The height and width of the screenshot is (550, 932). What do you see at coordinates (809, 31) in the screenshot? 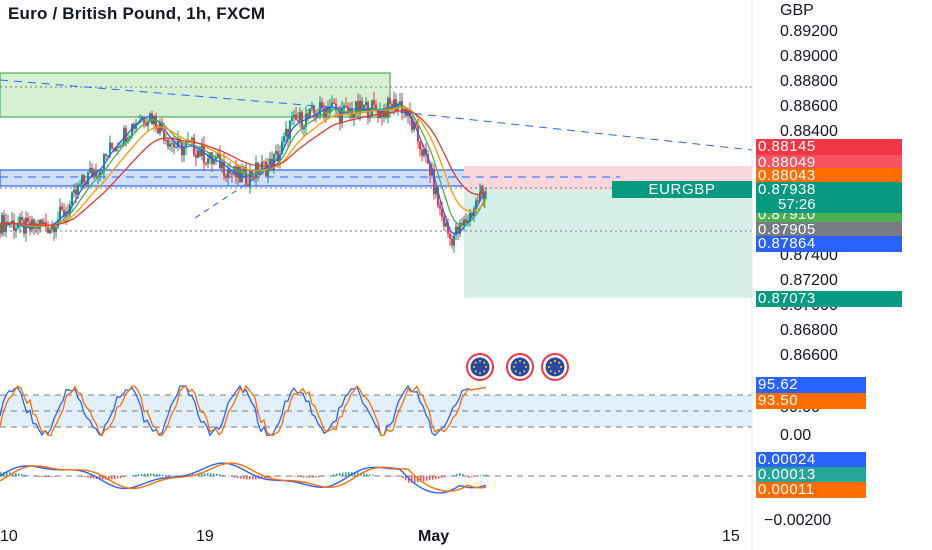
I see `price-tick-label: 0.89200` at bounding box center [809, 31].